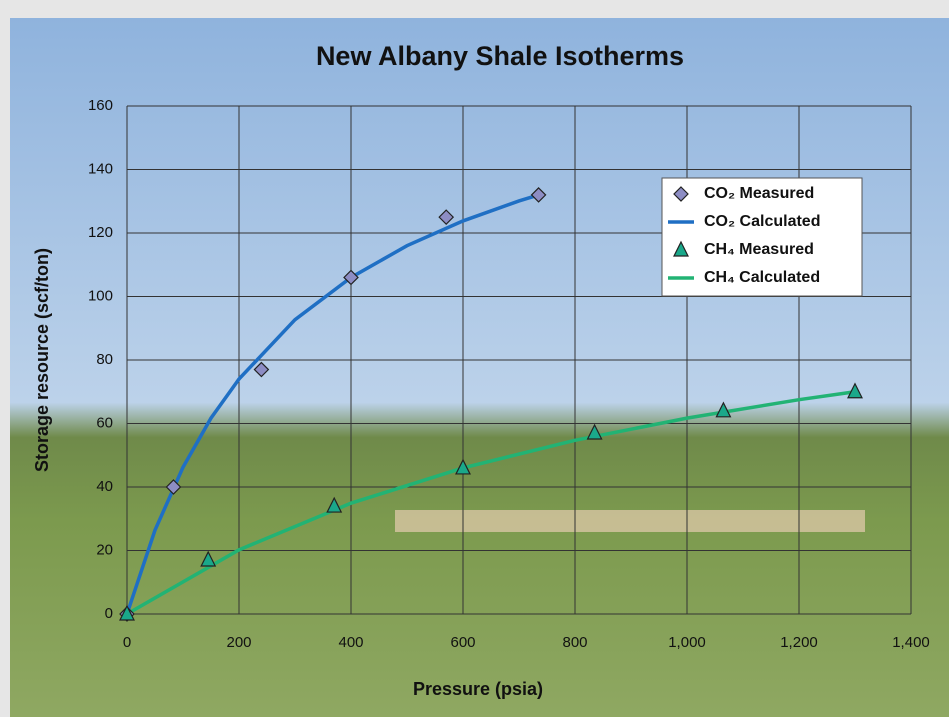 The height and width of the screenshot is (717, 949). Describe the element at coordinates (762, 221) in the screenshot. I see `legend-label: CO₂ Calculated` at that location.